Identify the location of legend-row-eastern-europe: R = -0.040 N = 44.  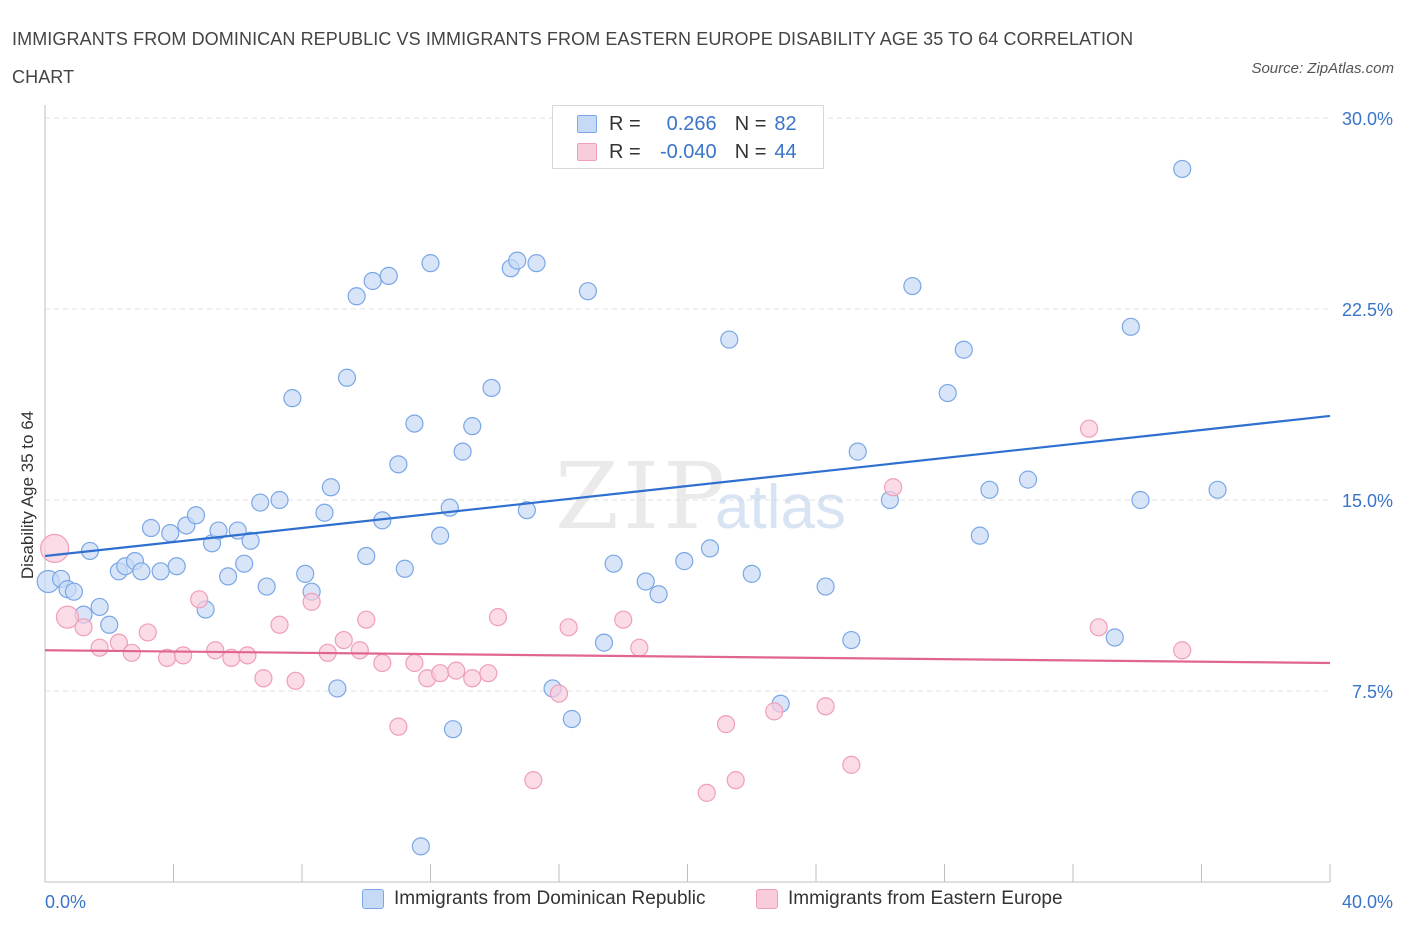
(687, 152).